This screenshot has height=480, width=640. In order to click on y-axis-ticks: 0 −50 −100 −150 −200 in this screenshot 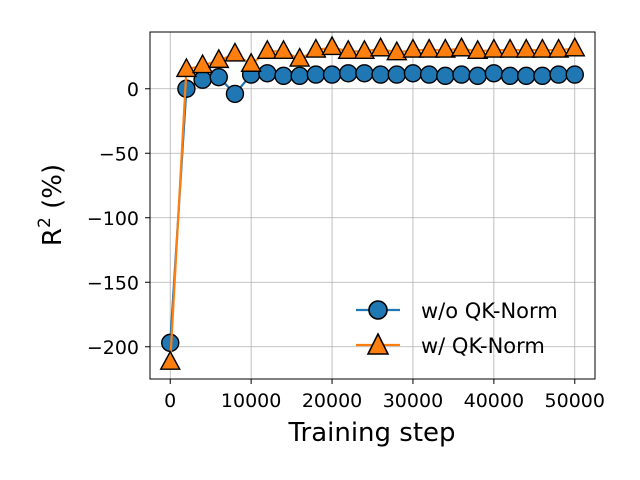, I will do `click(118, 219)`.